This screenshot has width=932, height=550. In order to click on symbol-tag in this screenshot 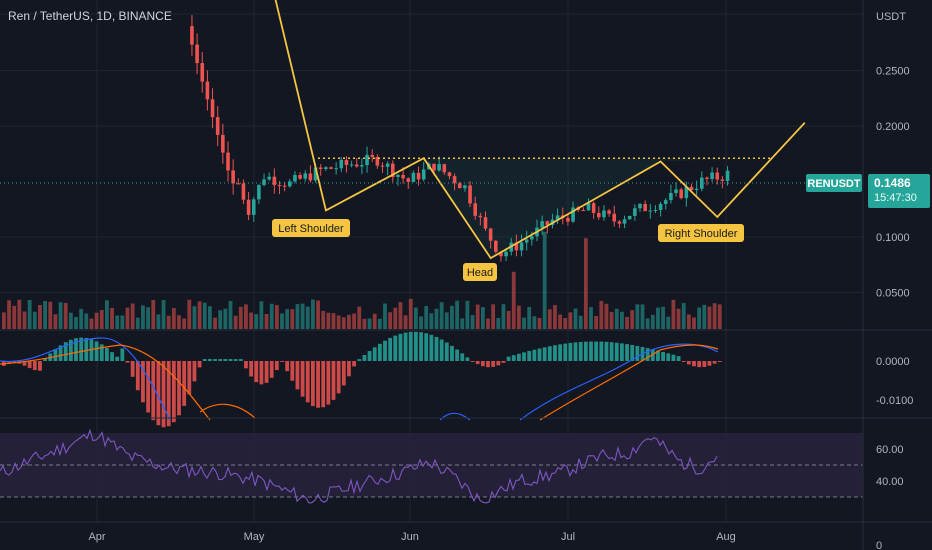, I will do `click(834, 183)`.